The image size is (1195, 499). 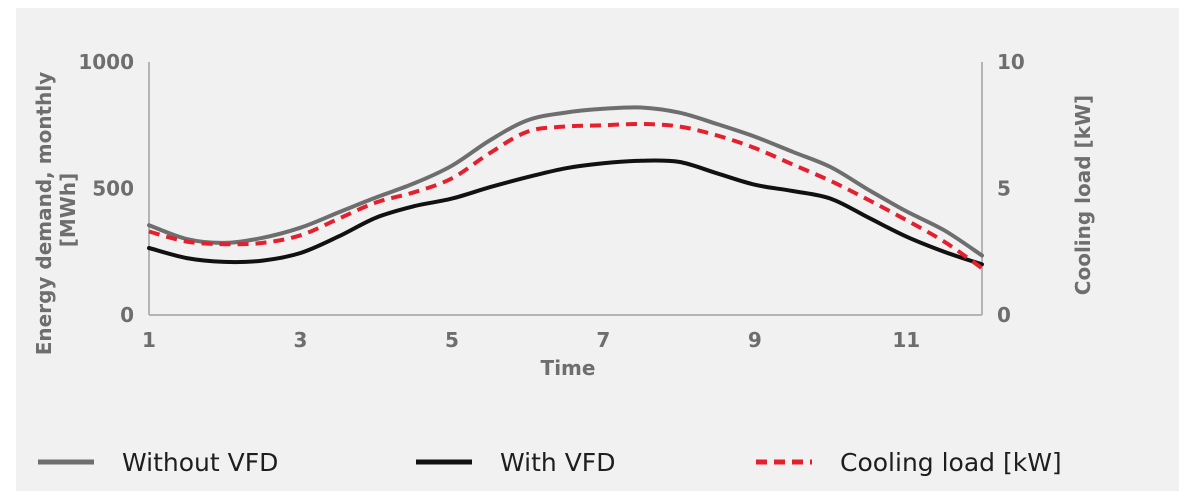 What do you see at coordinates (1004, 315) in the screenshot?
I see `y2-tick-label: 0` at bounding box center [1004, 315].